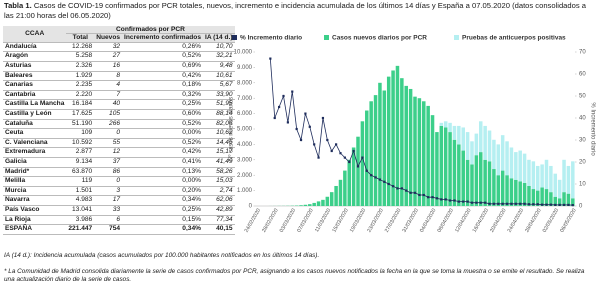  I want to click on table-cell: País Vasco, so click(35, 210).